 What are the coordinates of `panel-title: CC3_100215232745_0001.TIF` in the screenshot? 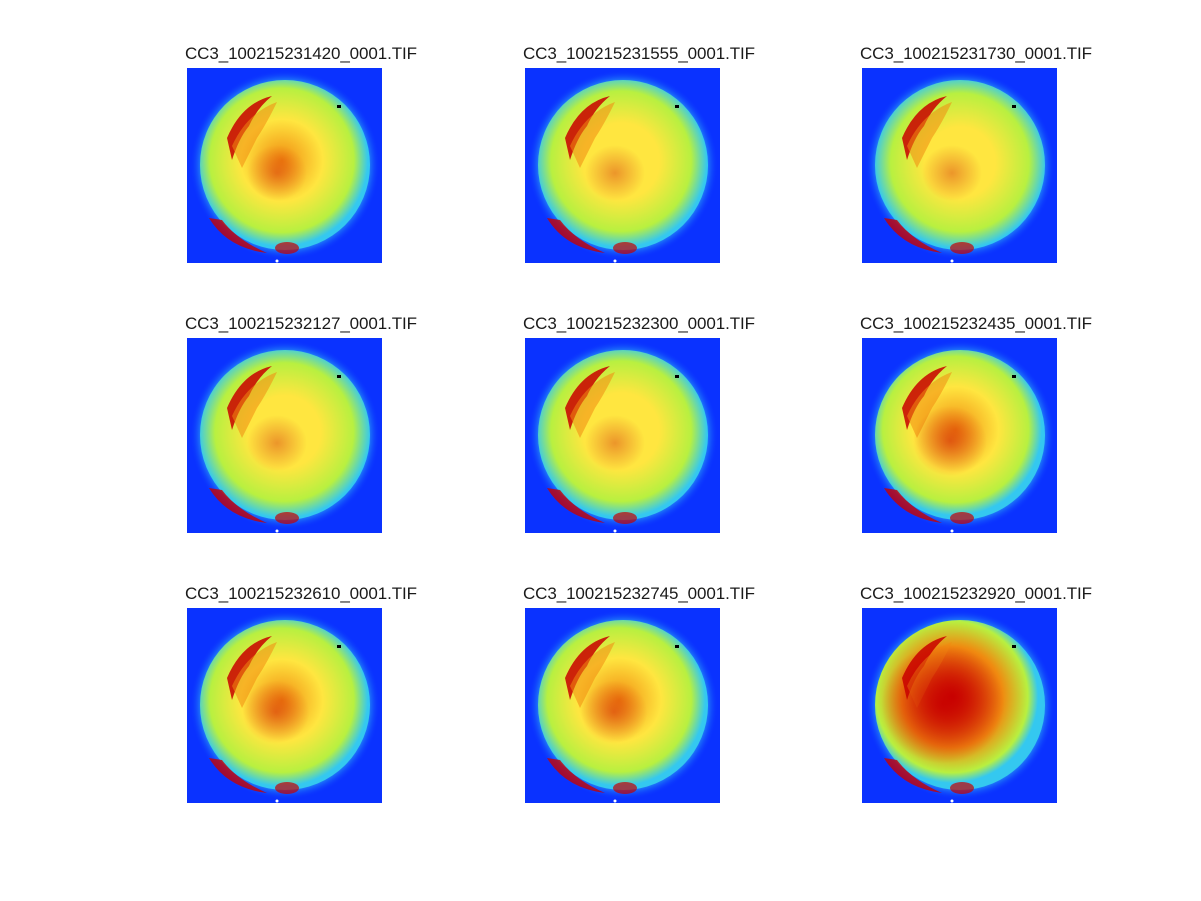 It's located at (639, 593).